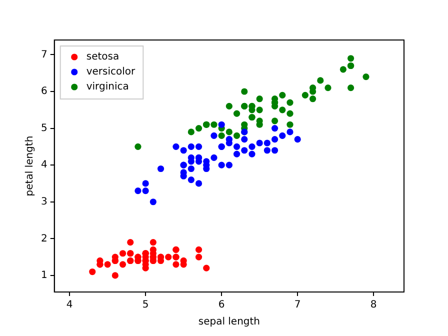 The image size is (448, 336). Describe the element at coordinates (44, 92) in the screenshot. I see `y-tick-label: 6` at that location.